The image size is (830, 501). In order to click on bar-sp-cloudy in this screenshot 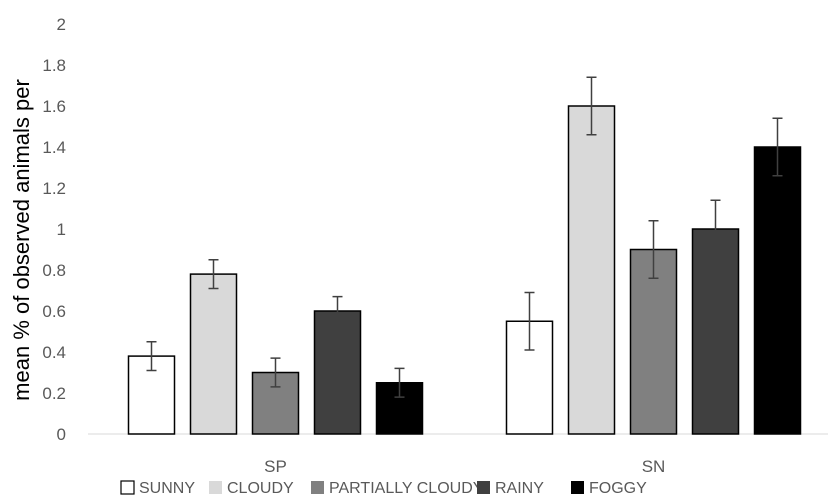, I will do `click(213, 354)`.